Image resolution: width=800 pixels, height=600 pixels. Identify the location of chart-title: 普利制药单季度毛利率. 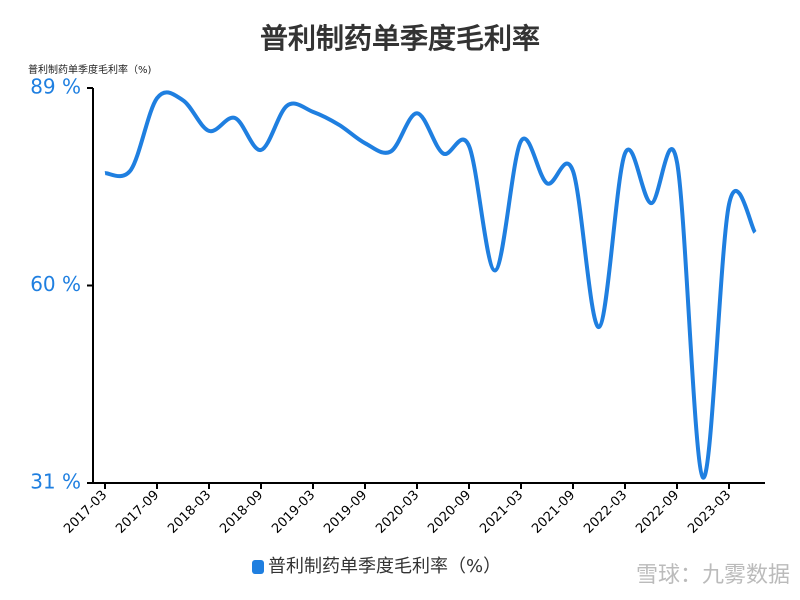
(400, 38).